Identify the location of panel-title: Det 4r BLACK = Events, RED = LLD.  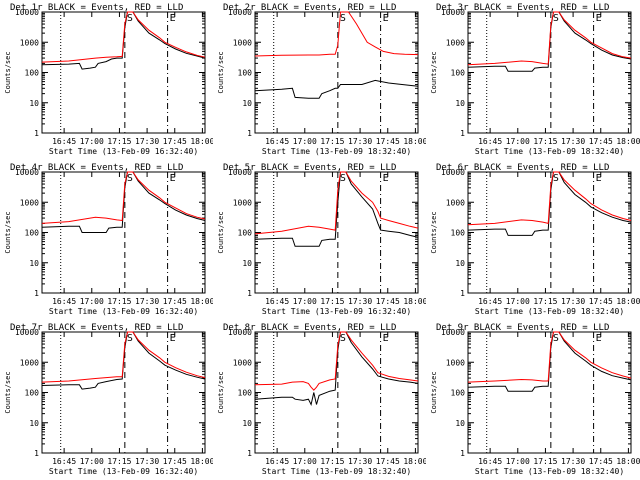
(96, 168).